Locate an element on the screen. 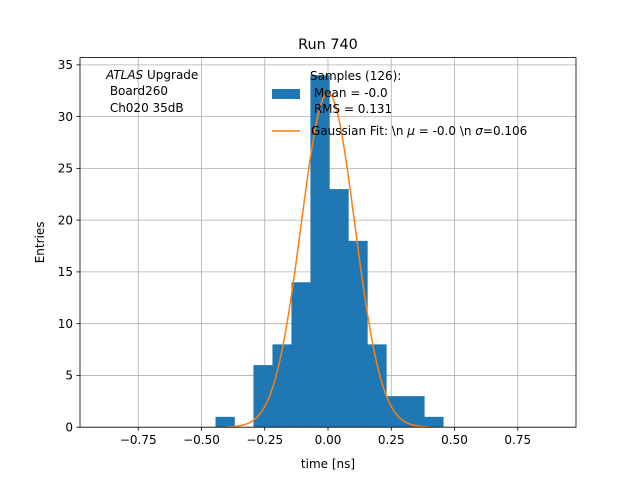 The image size is (640, 480). atlas-annotation-line3: Ch020 35dB is located at coordinates (145, 108).